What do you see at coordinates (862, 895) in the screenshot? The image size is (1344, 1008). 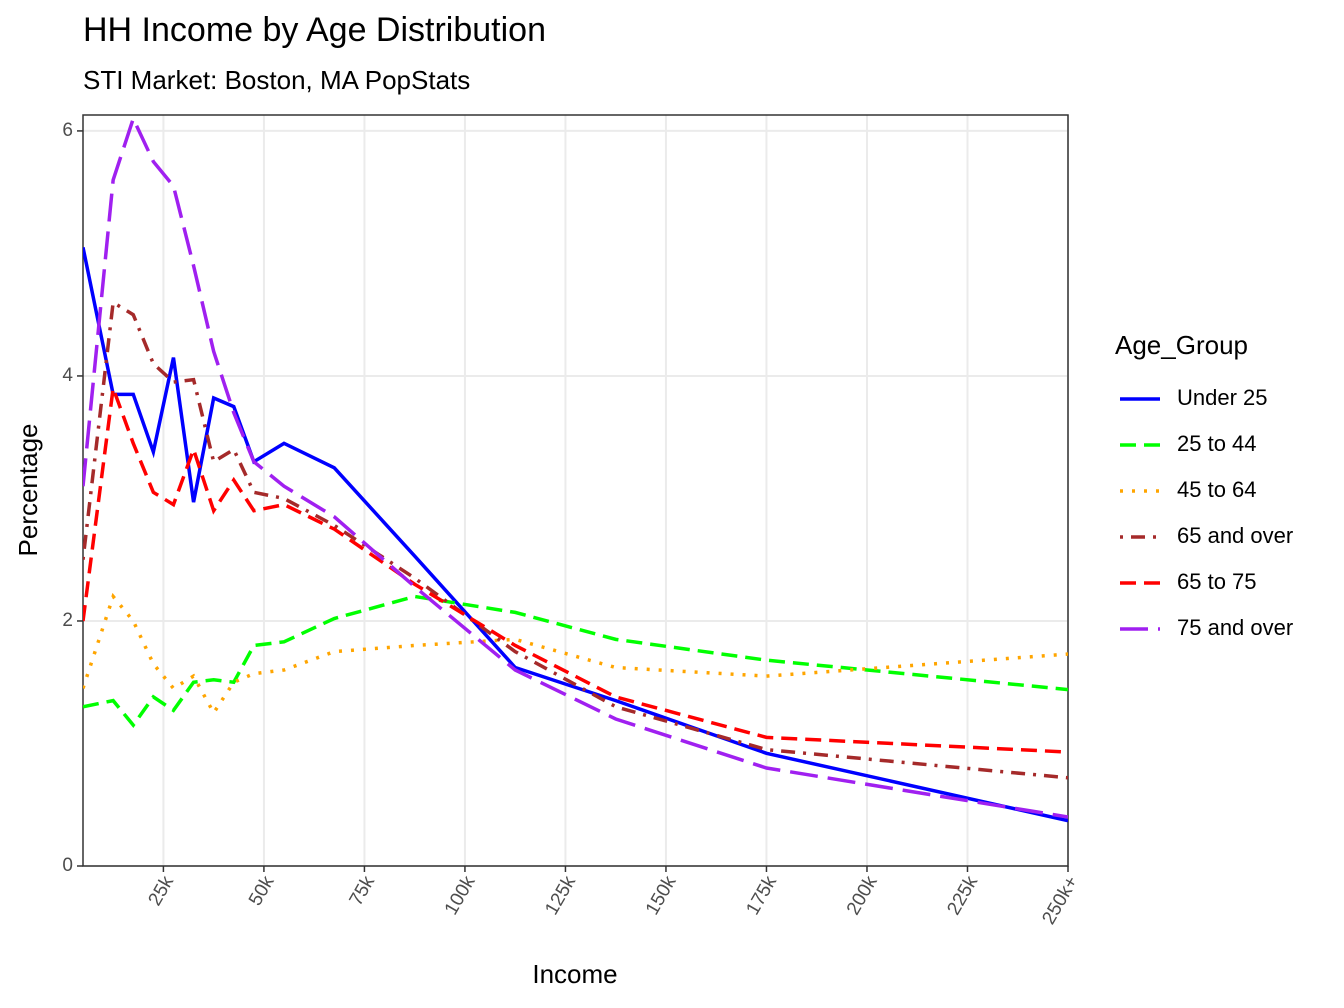 I see `x-tick-label: 200k` at bounding box center [862, 895].